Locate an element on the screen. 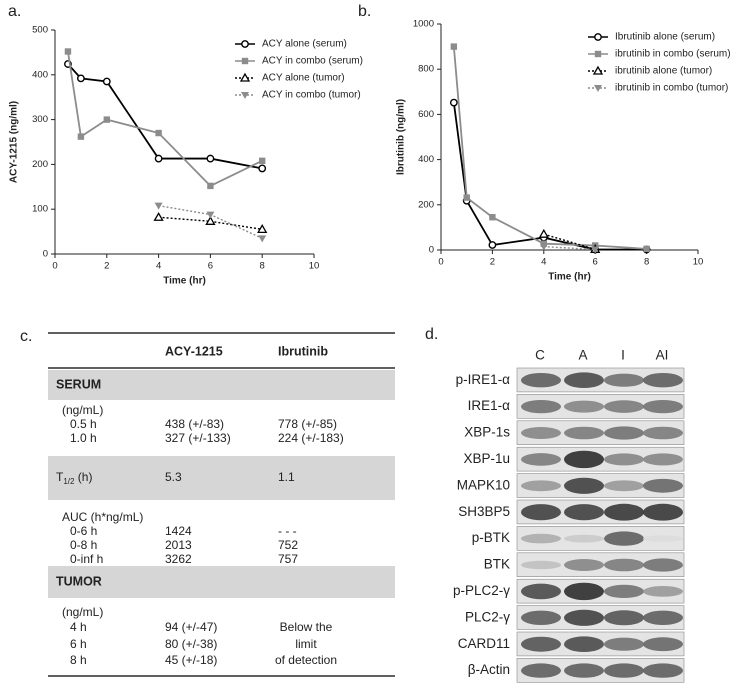 This screenshot has height=697, width=750. row-label: 0-8 h is located at coordinates (83, 545).